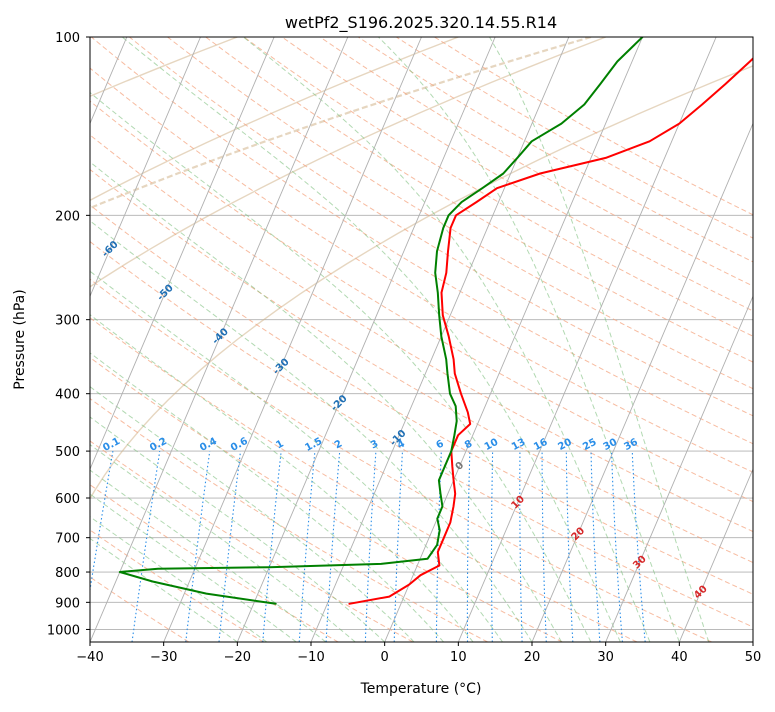  I want to click on x-tick-label: −40, so click(89, 657).